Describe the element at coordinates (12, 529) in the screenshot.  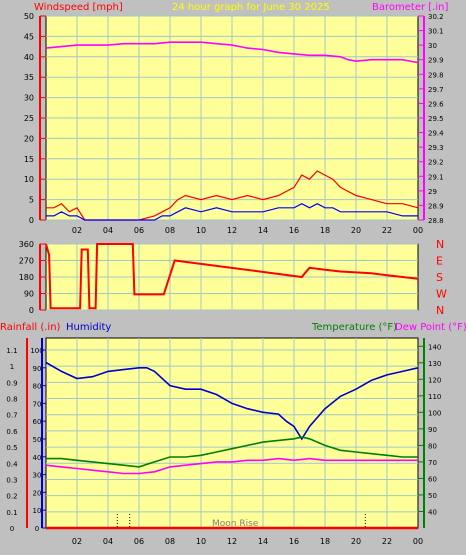
I see `rainfall-tick-label: 0` at that location.